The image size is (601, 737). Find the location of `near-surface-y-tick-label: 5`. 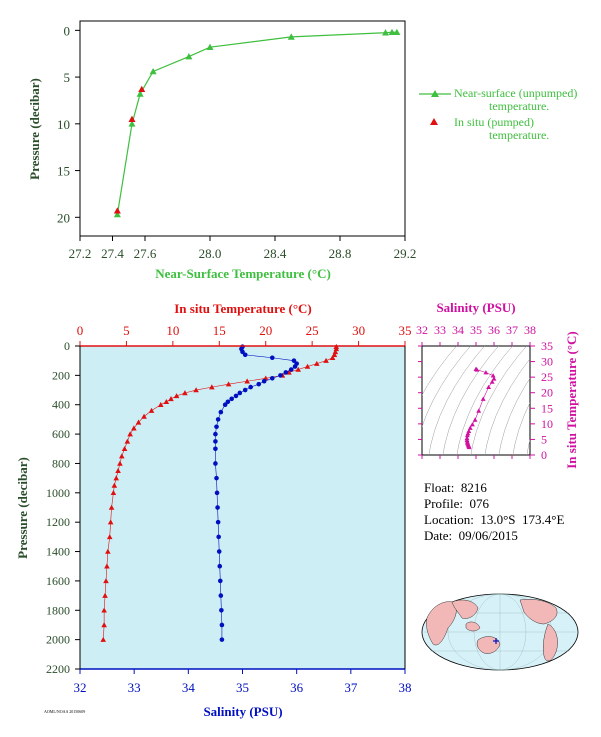

near-surface-y-tick-label: 5 is located at coordinates (67, 77).